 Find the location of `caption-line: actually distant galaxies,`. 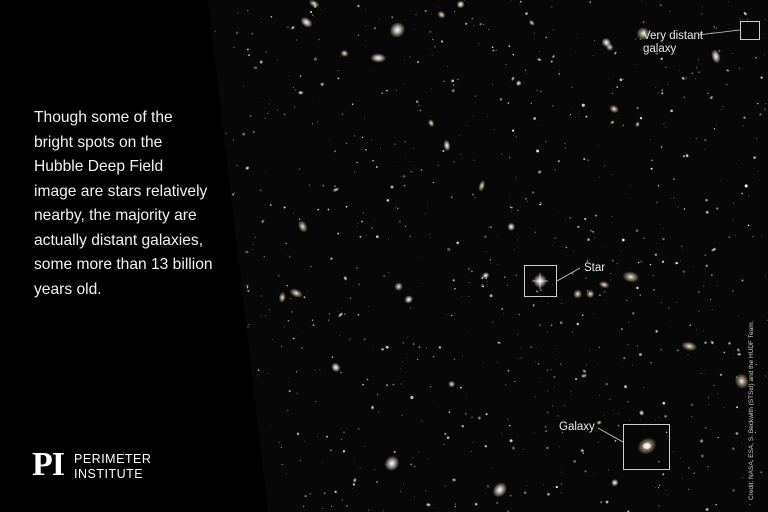

caption-line: actually distant galaxies, is located at coordinates (119, 240).